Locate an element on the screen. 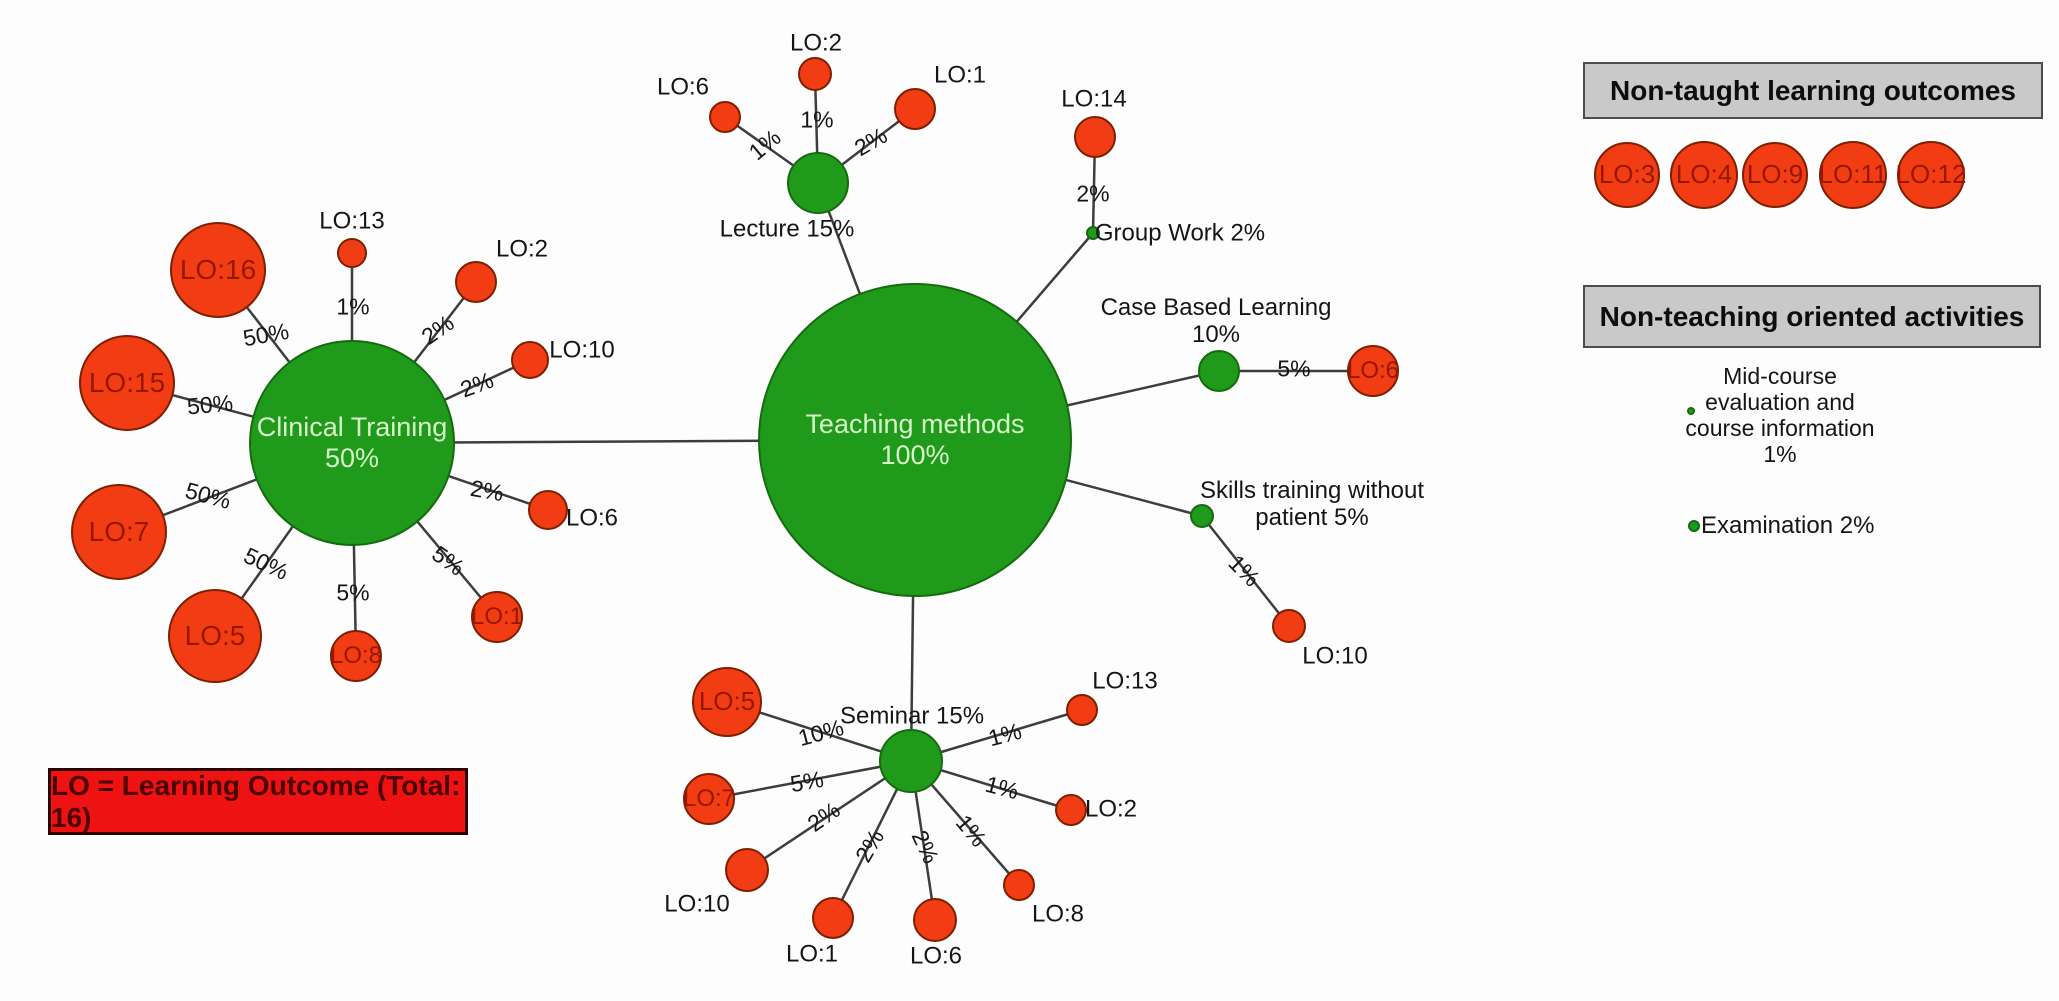 The image size is (2059, 1001). node-label-l-lo2: LO:2 is located at coordinates (816, 43).